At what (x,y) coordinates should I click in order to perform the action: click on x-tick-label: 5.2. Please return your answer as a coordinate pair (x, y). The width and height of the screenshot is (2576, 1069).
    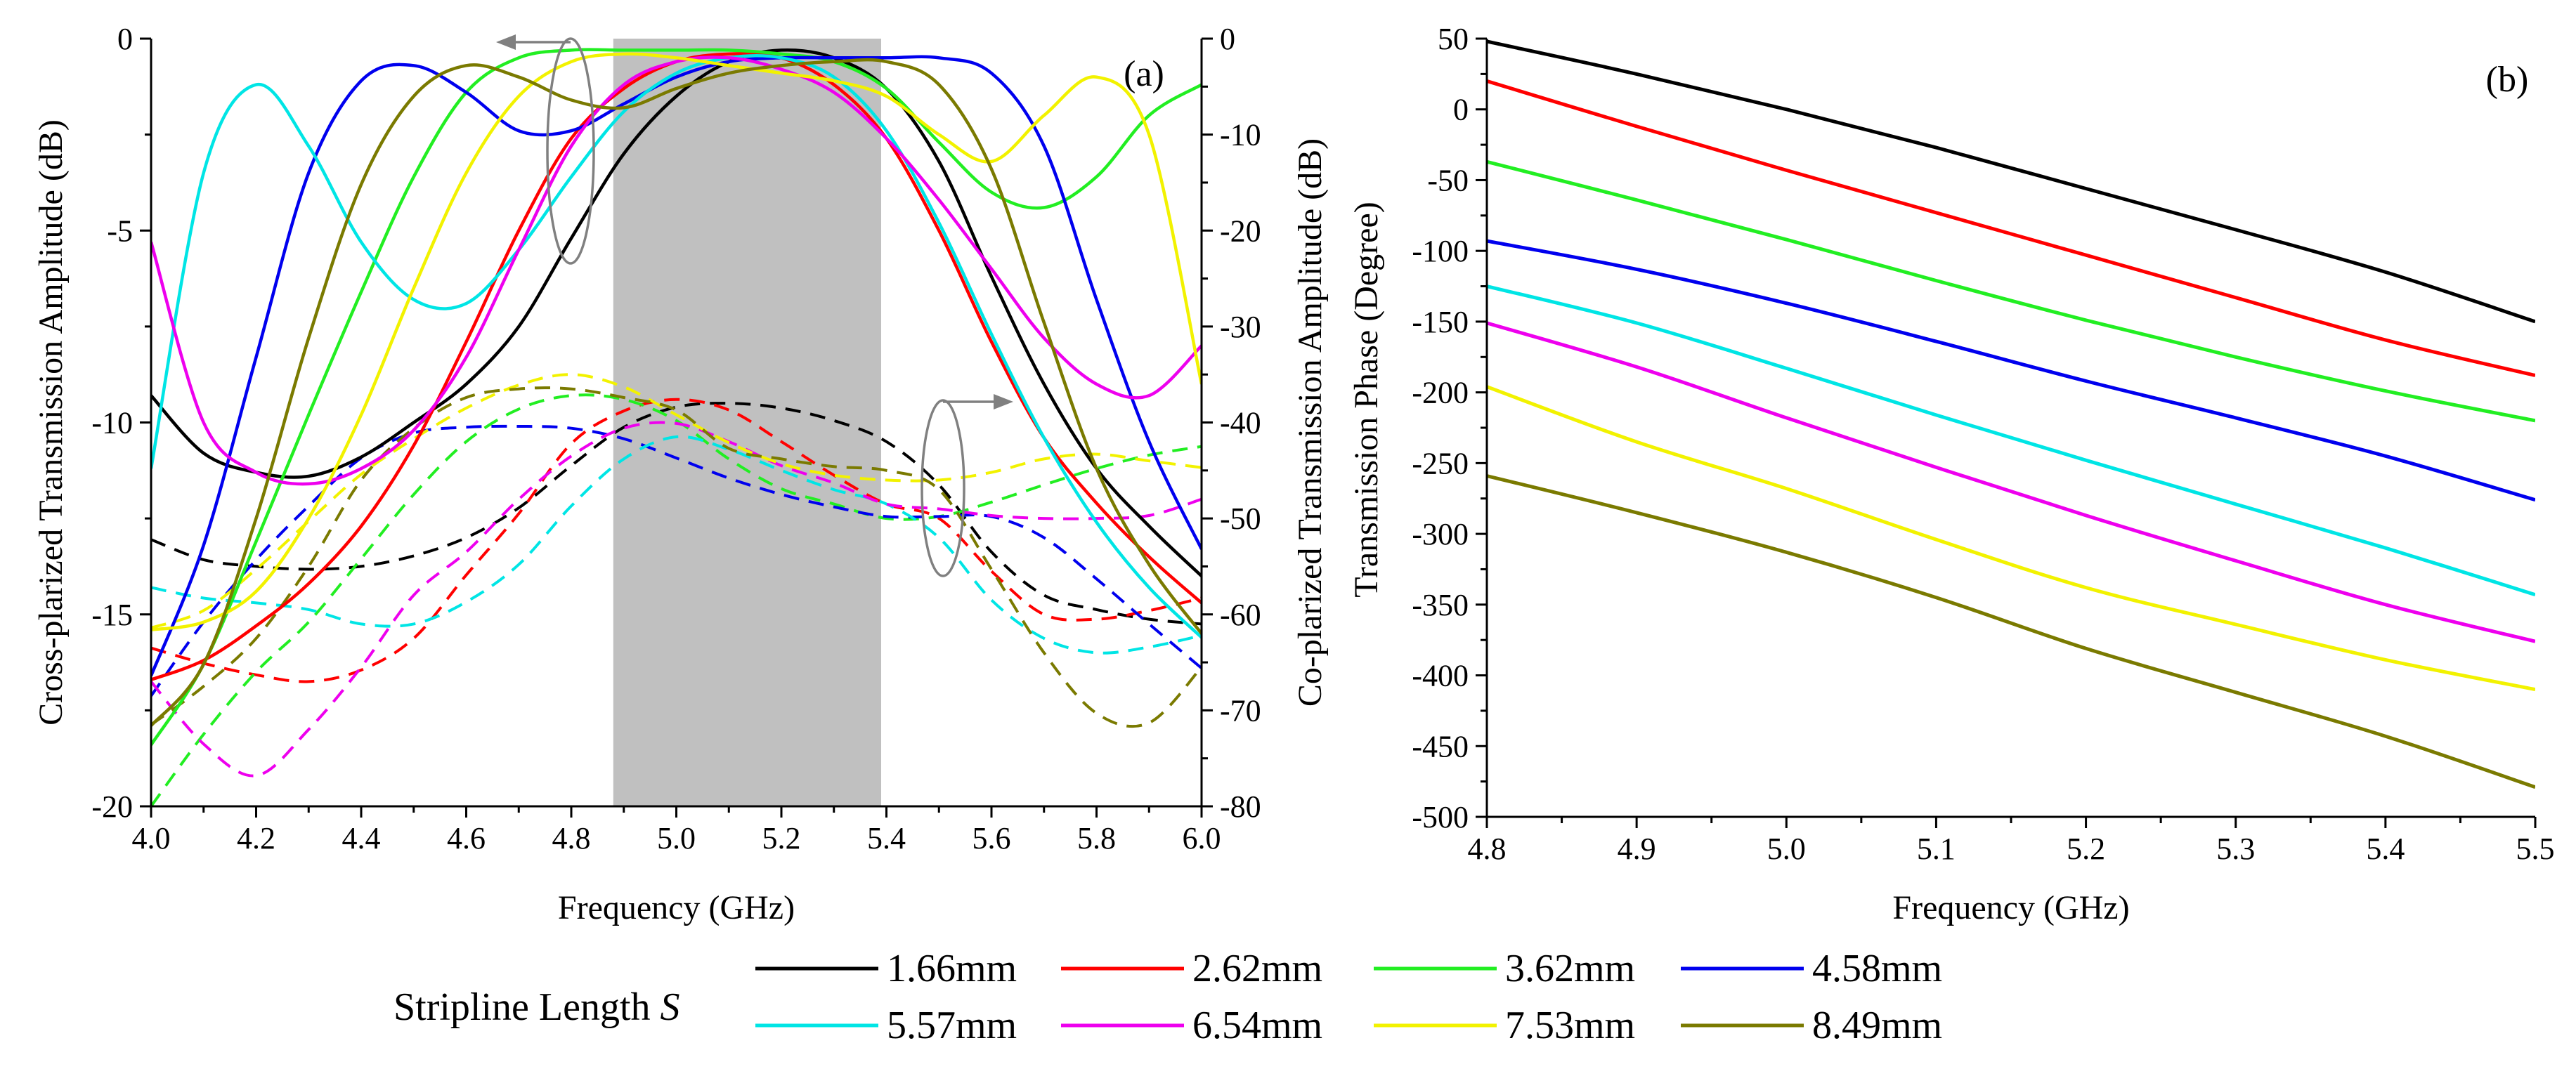
    Looking at the image, I should click on (781, 838).